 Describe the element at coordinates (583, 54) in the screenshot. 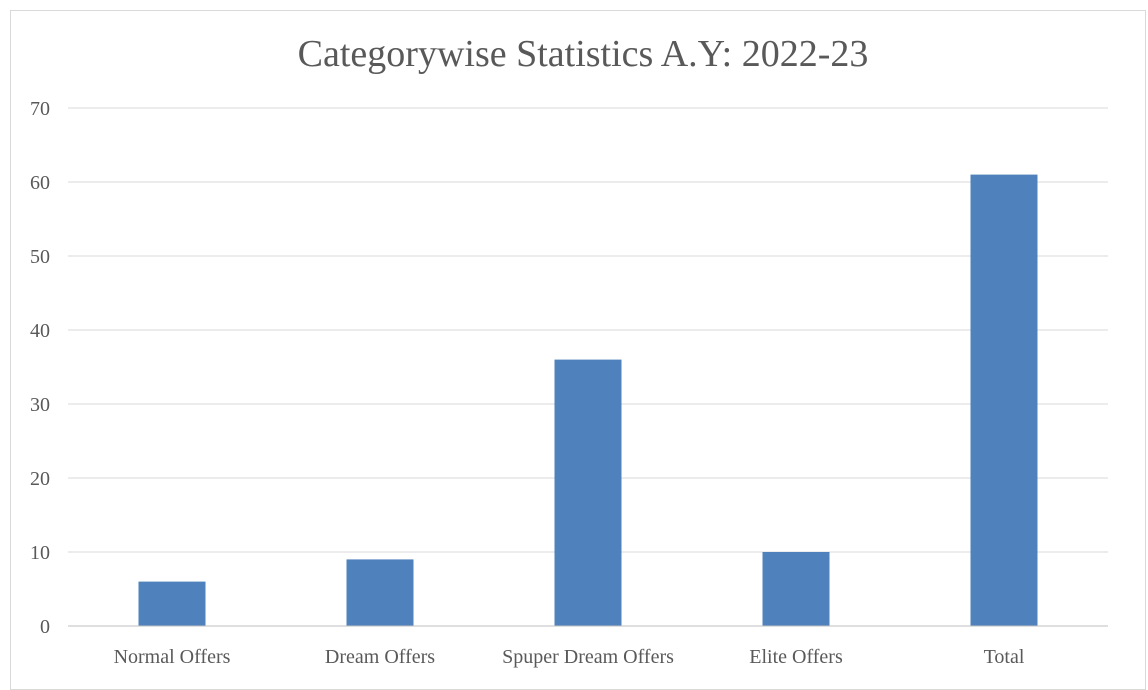

I see `chart-title: Categorywise Statistics A.Y: 2022-23` at that location.